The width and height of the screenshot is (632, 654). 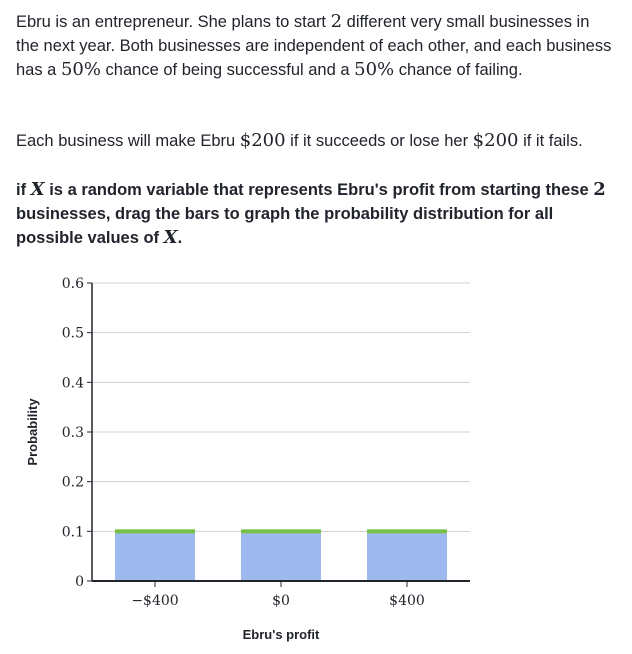 I want to click on y-tick-label: 0.5, so click(x=73, y=334).